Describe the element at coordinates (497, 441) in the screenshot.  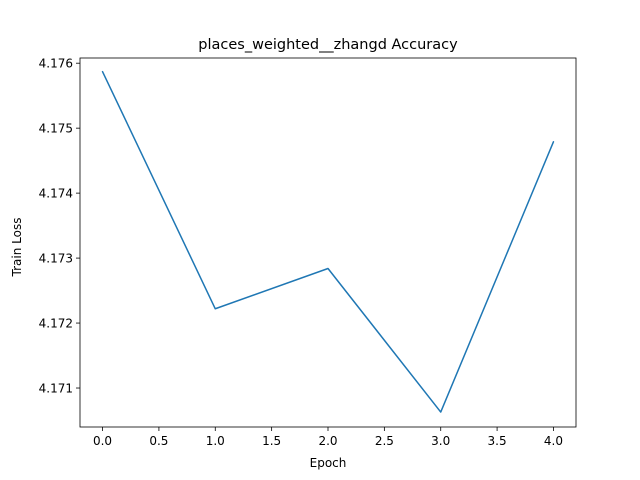
I see `x-tick-label: 3.5` at that location.